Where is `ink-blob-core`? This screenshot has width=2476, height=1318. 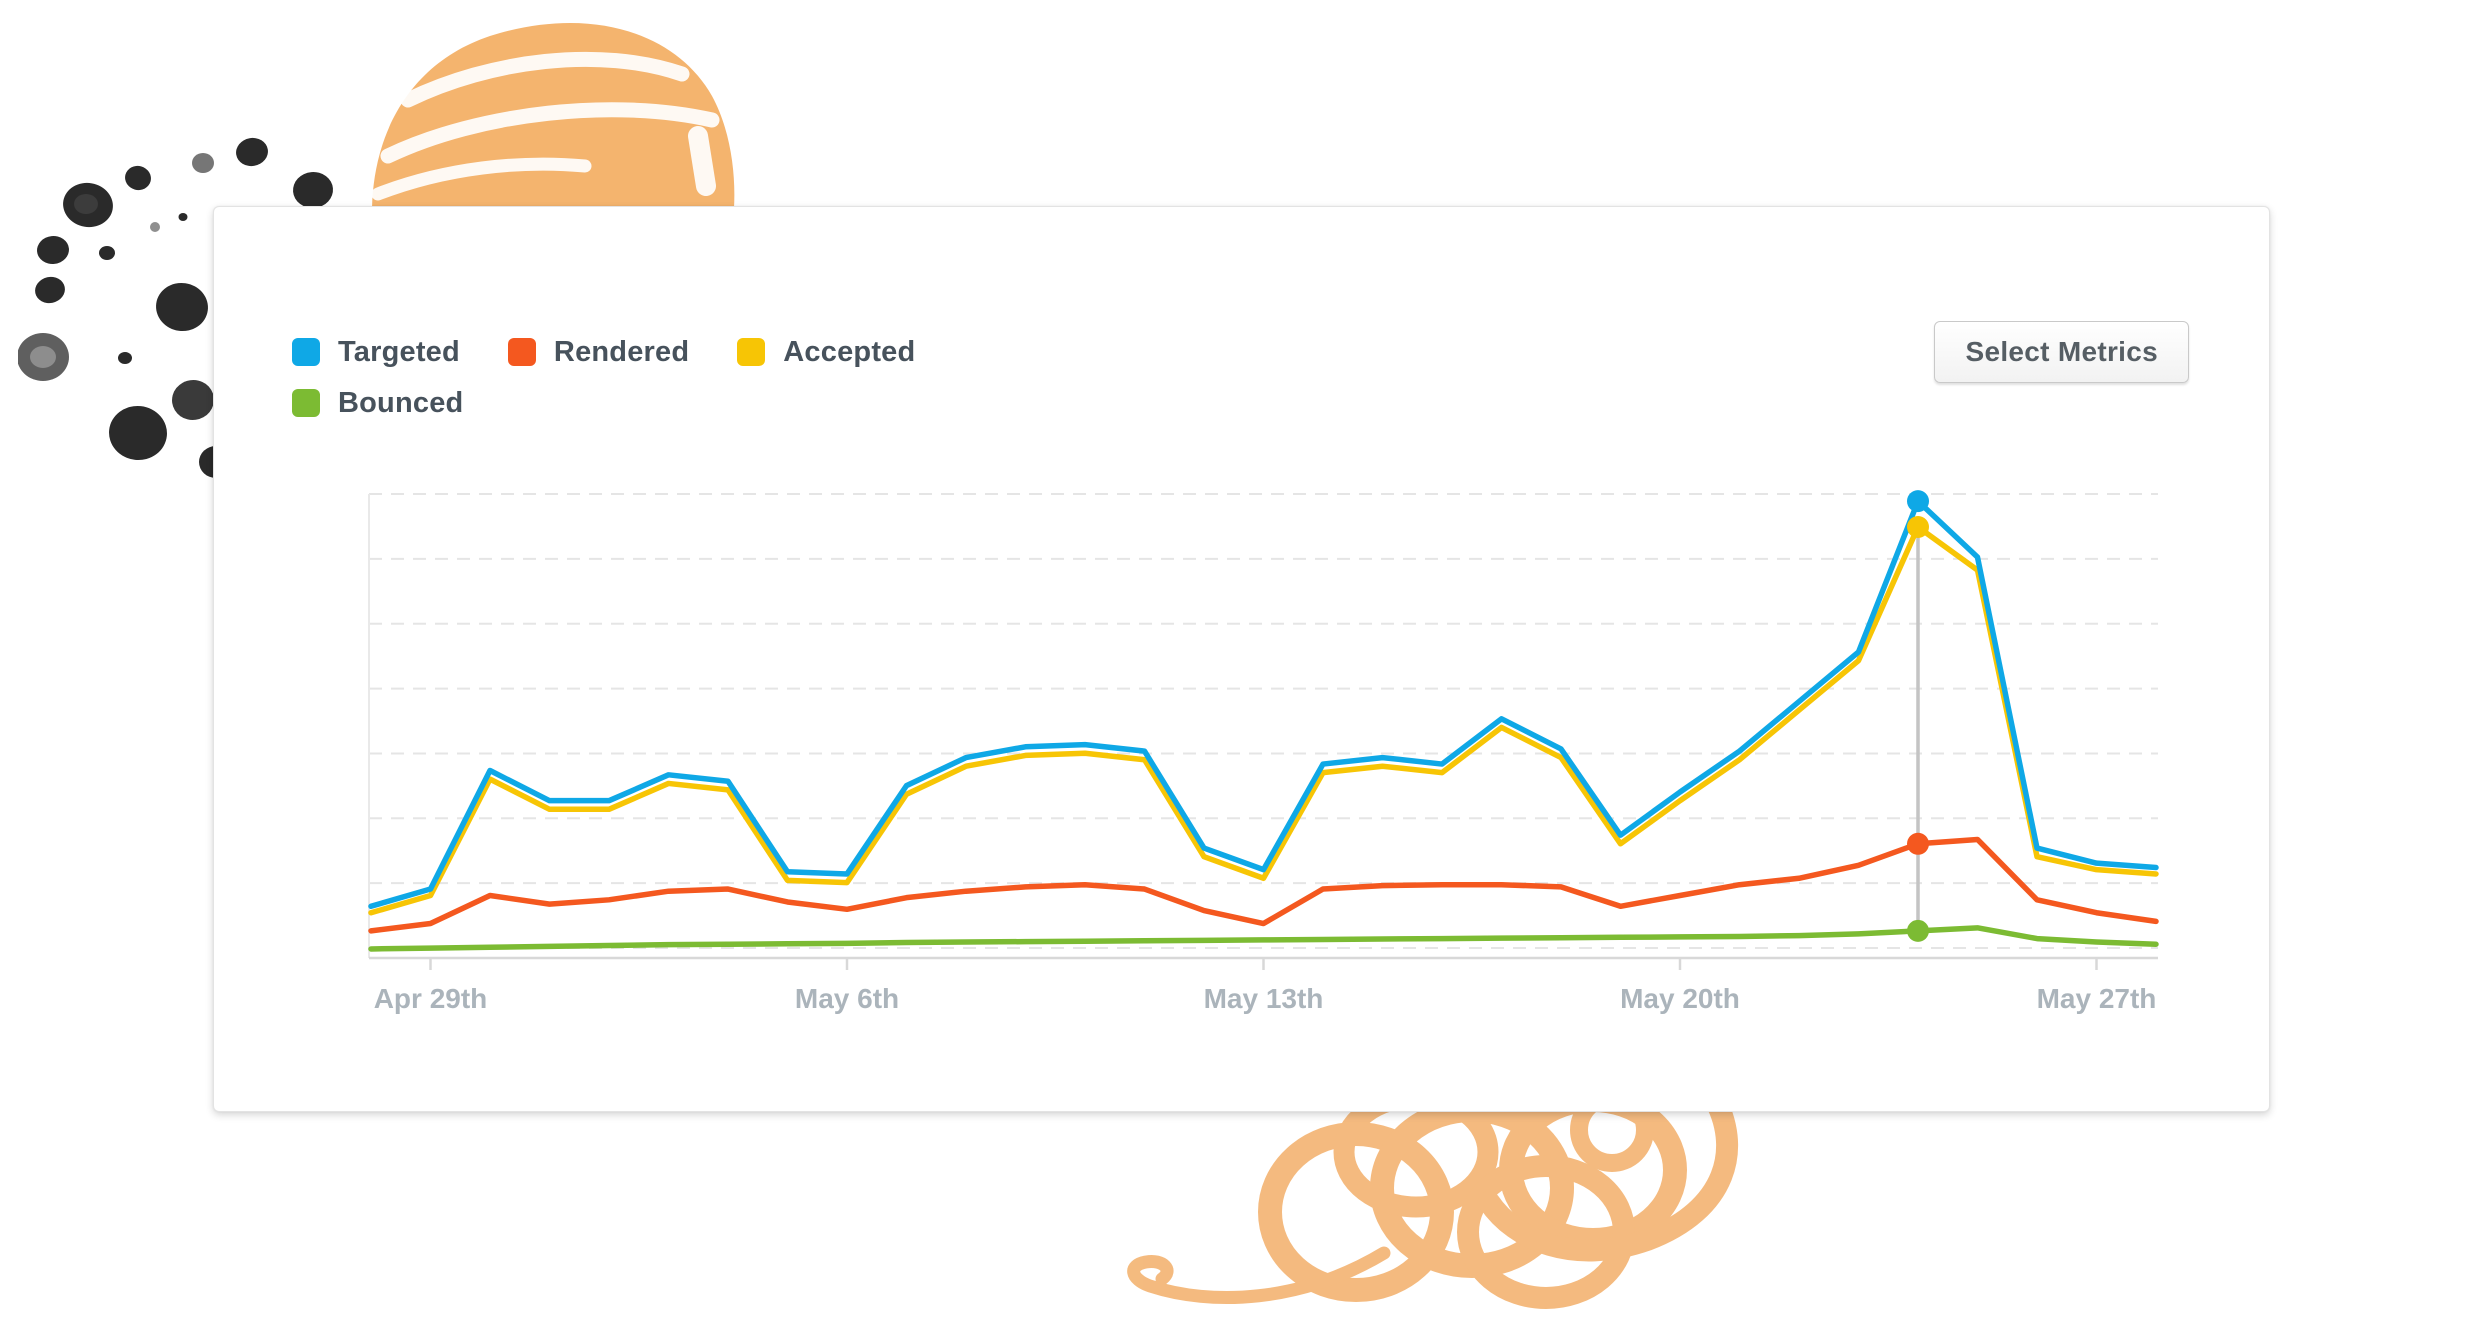
ink-blob-core is located at coordinates (86, 204).